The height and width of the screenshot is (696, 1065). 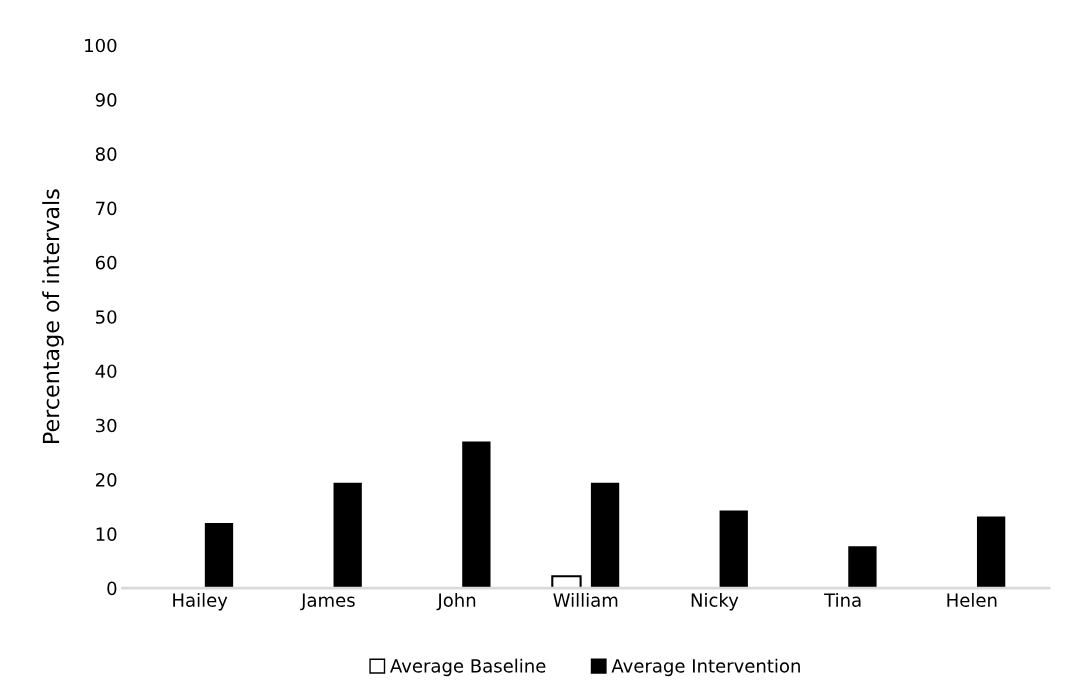 I want to click on x-tick-label: Hailey, so click(x=200, y=601).